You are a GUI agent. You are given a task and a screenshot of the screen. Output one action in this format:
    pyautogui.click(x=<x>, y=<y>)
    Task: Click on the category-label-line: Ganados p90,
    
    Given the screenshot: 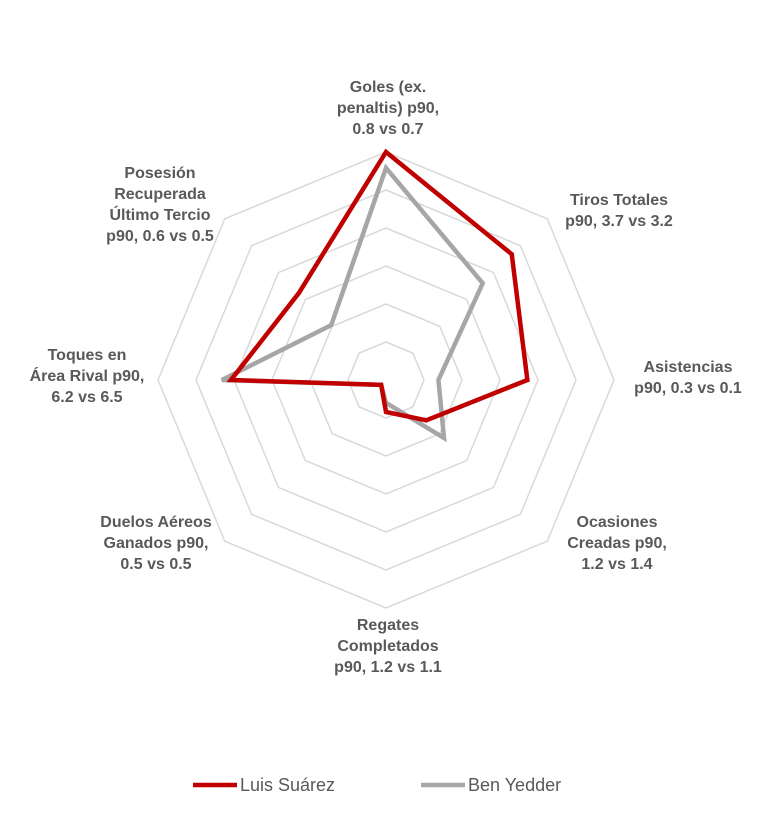 What is the action you would take?
    pyautogui.click(x=156, y=543)
    